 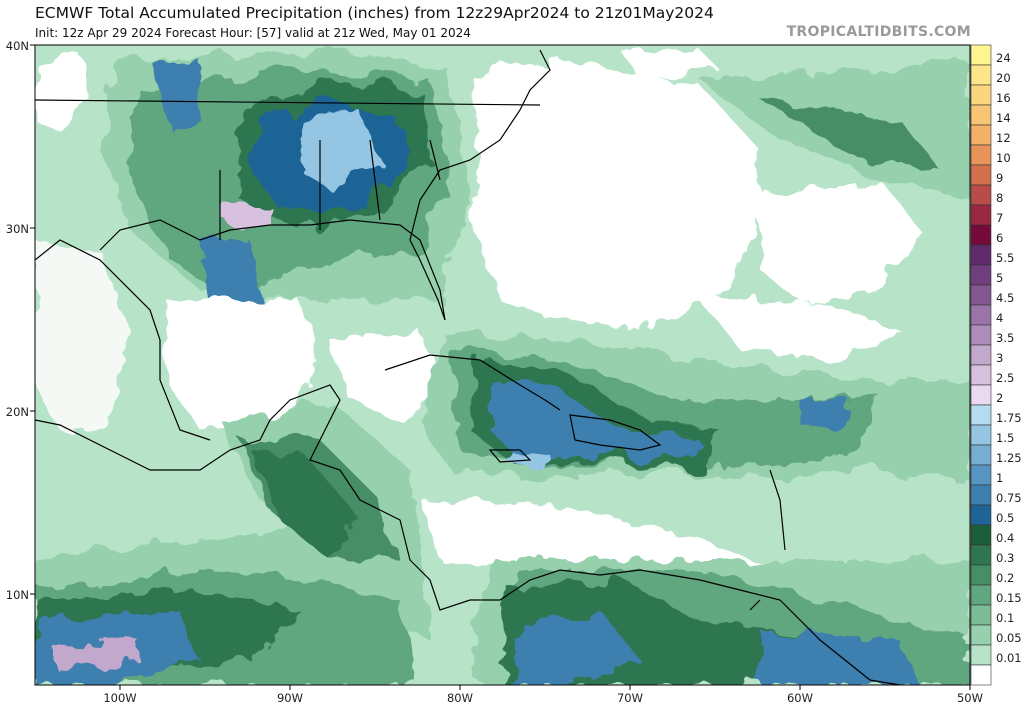 What do you see at coordinates (1005, 298) in the screenshot?
I see `colorbar-label: 4.5` at bounding box center [1005, 298].